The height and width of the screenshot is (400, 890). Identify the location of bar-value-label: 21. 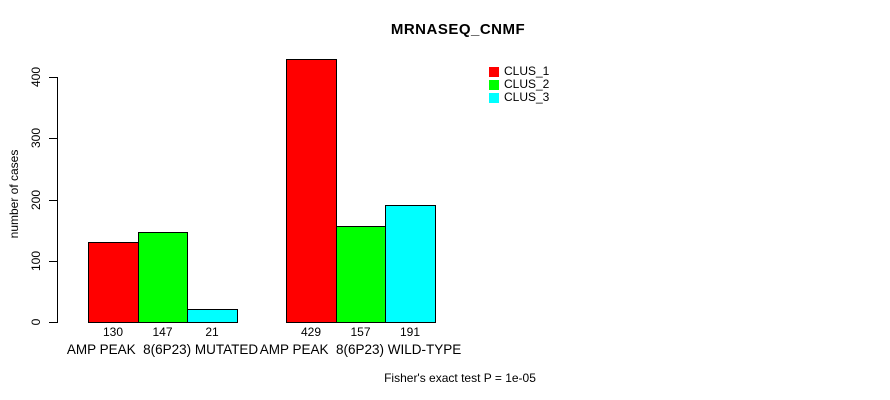
(212, 332).